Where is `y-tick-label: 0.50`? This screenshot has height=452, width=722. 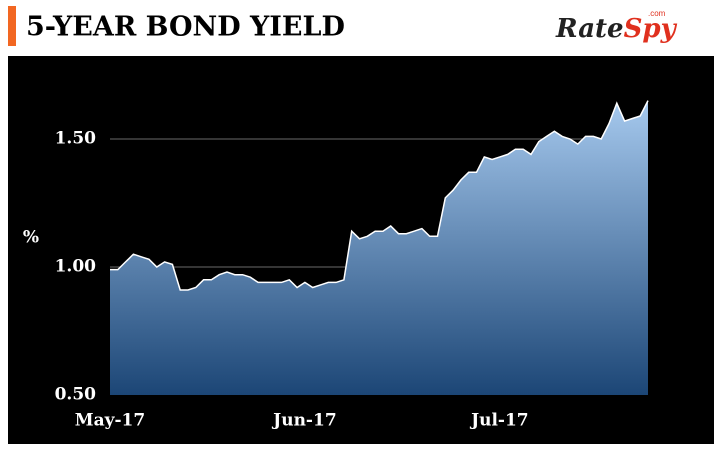
y-tick-label: 0.50 is located at coordinates (76, 395).